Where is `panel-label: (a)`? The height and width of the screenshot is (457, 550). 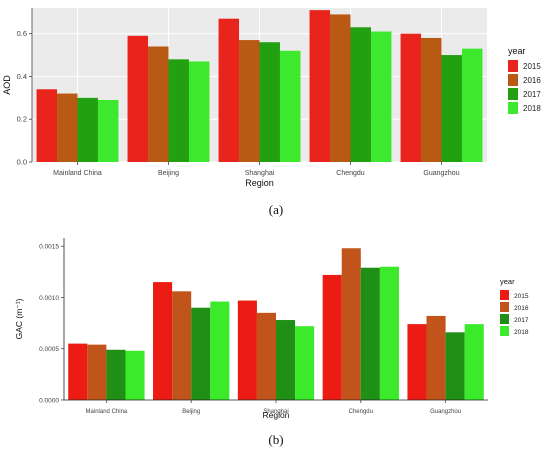
panel-label: (a) is located at coordinates (276, 209).